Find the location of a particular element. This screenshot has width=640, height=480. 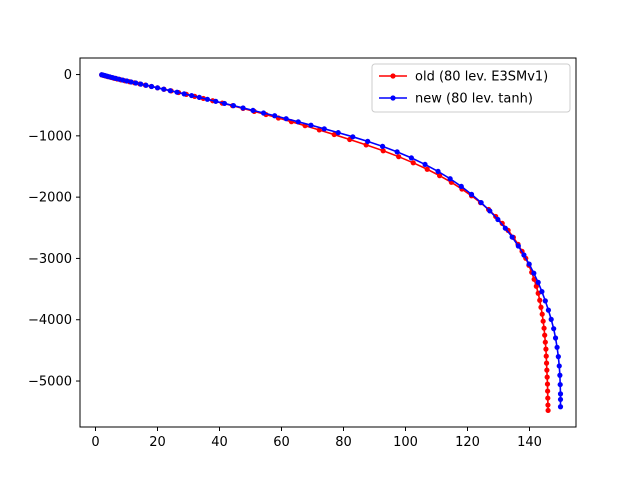

y-tick-label: −3000 is located at coordinates (50, 259).